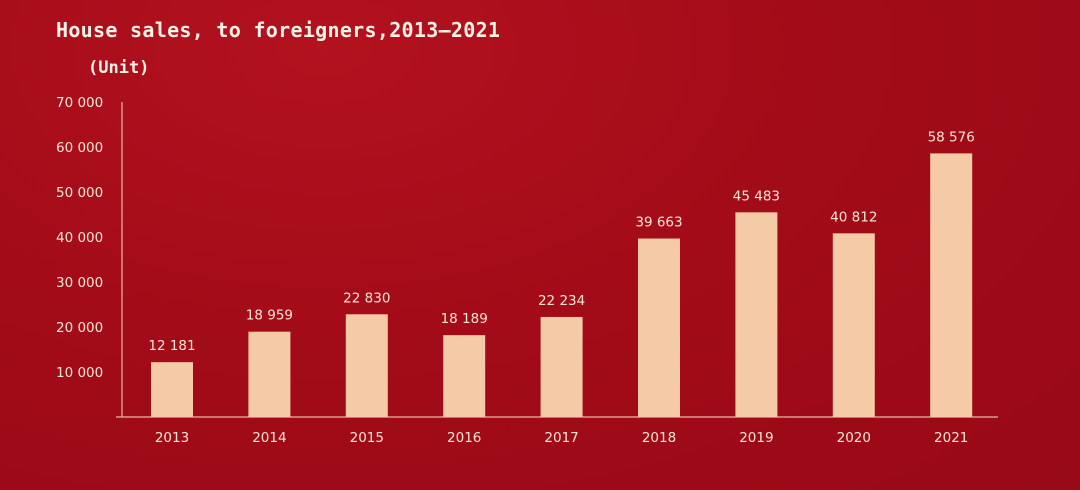 The height and width of the screenshot is (490, 1080). I want to click on x-tick-label: 2019, so click(756, 438).